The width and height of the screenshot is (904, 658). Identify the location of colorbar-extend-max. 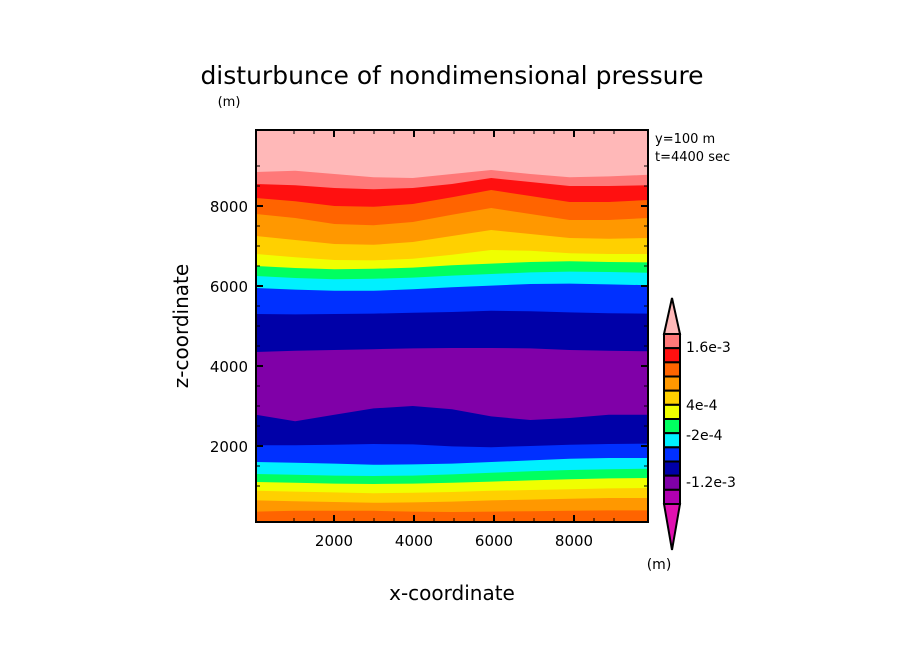
(672, 316).